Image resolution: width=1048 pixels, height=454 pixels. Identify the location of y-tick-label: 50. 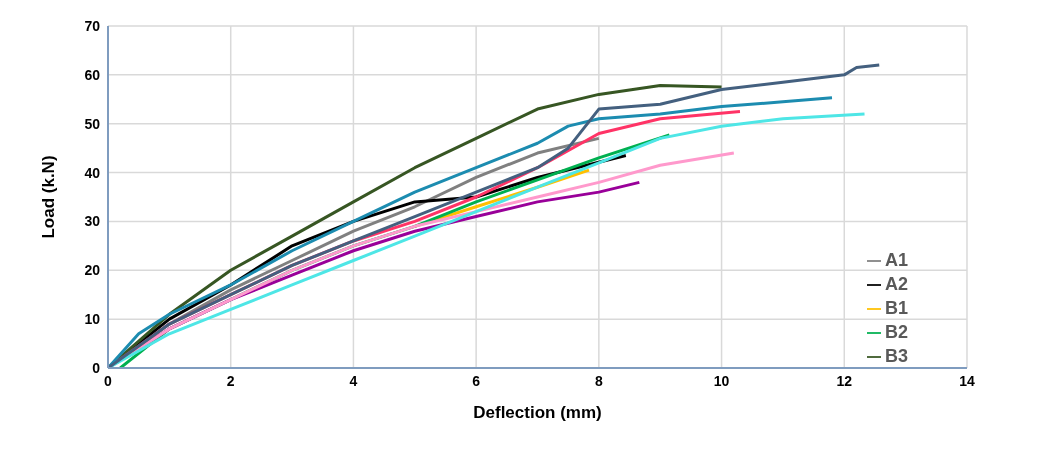
(92, 123).